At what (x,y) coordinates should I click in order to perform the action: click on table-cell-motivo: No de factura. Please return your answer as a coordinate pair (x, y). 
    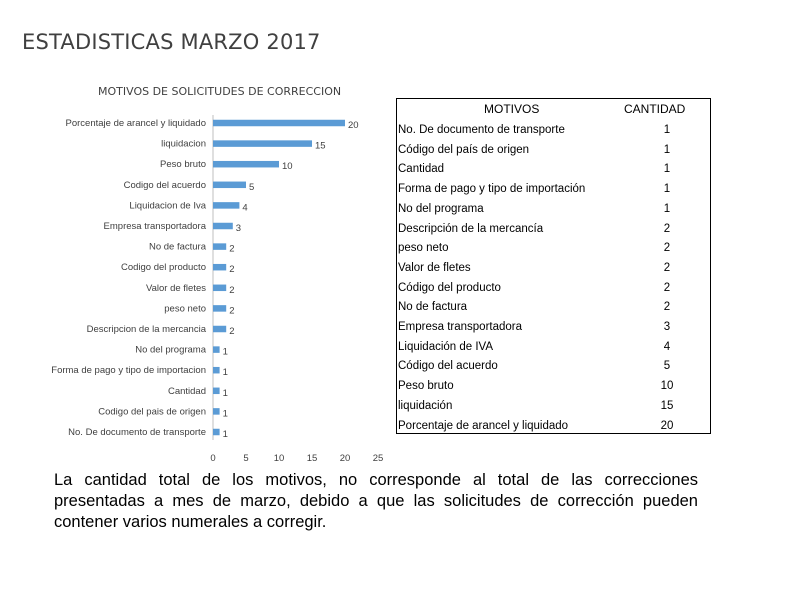
    Looking at the image, I should click on (433, 307).